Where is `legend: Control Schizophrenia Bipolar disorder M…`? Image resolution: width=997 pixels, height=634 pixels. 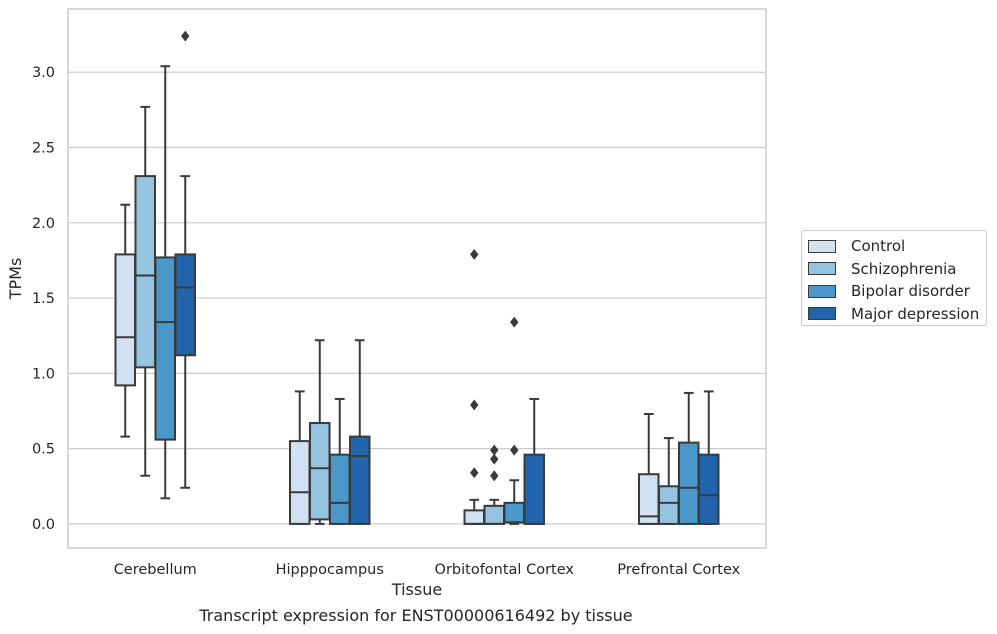
legend: Control Schizophrenia Bipolar disorder M… is located at coordinates (894, 278).